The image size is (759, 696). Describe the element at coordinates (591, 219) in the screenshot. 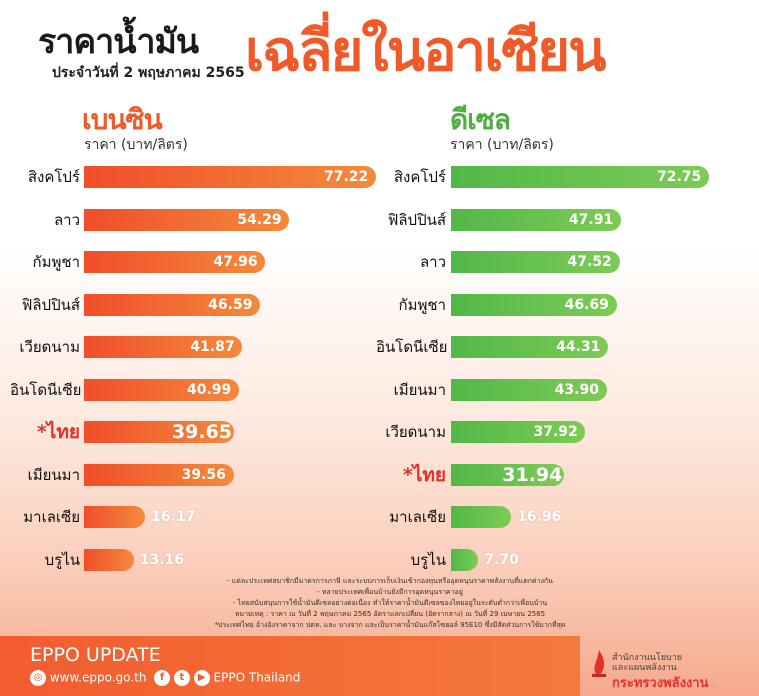

I see `diesel-value-label: 47.91` at that location.